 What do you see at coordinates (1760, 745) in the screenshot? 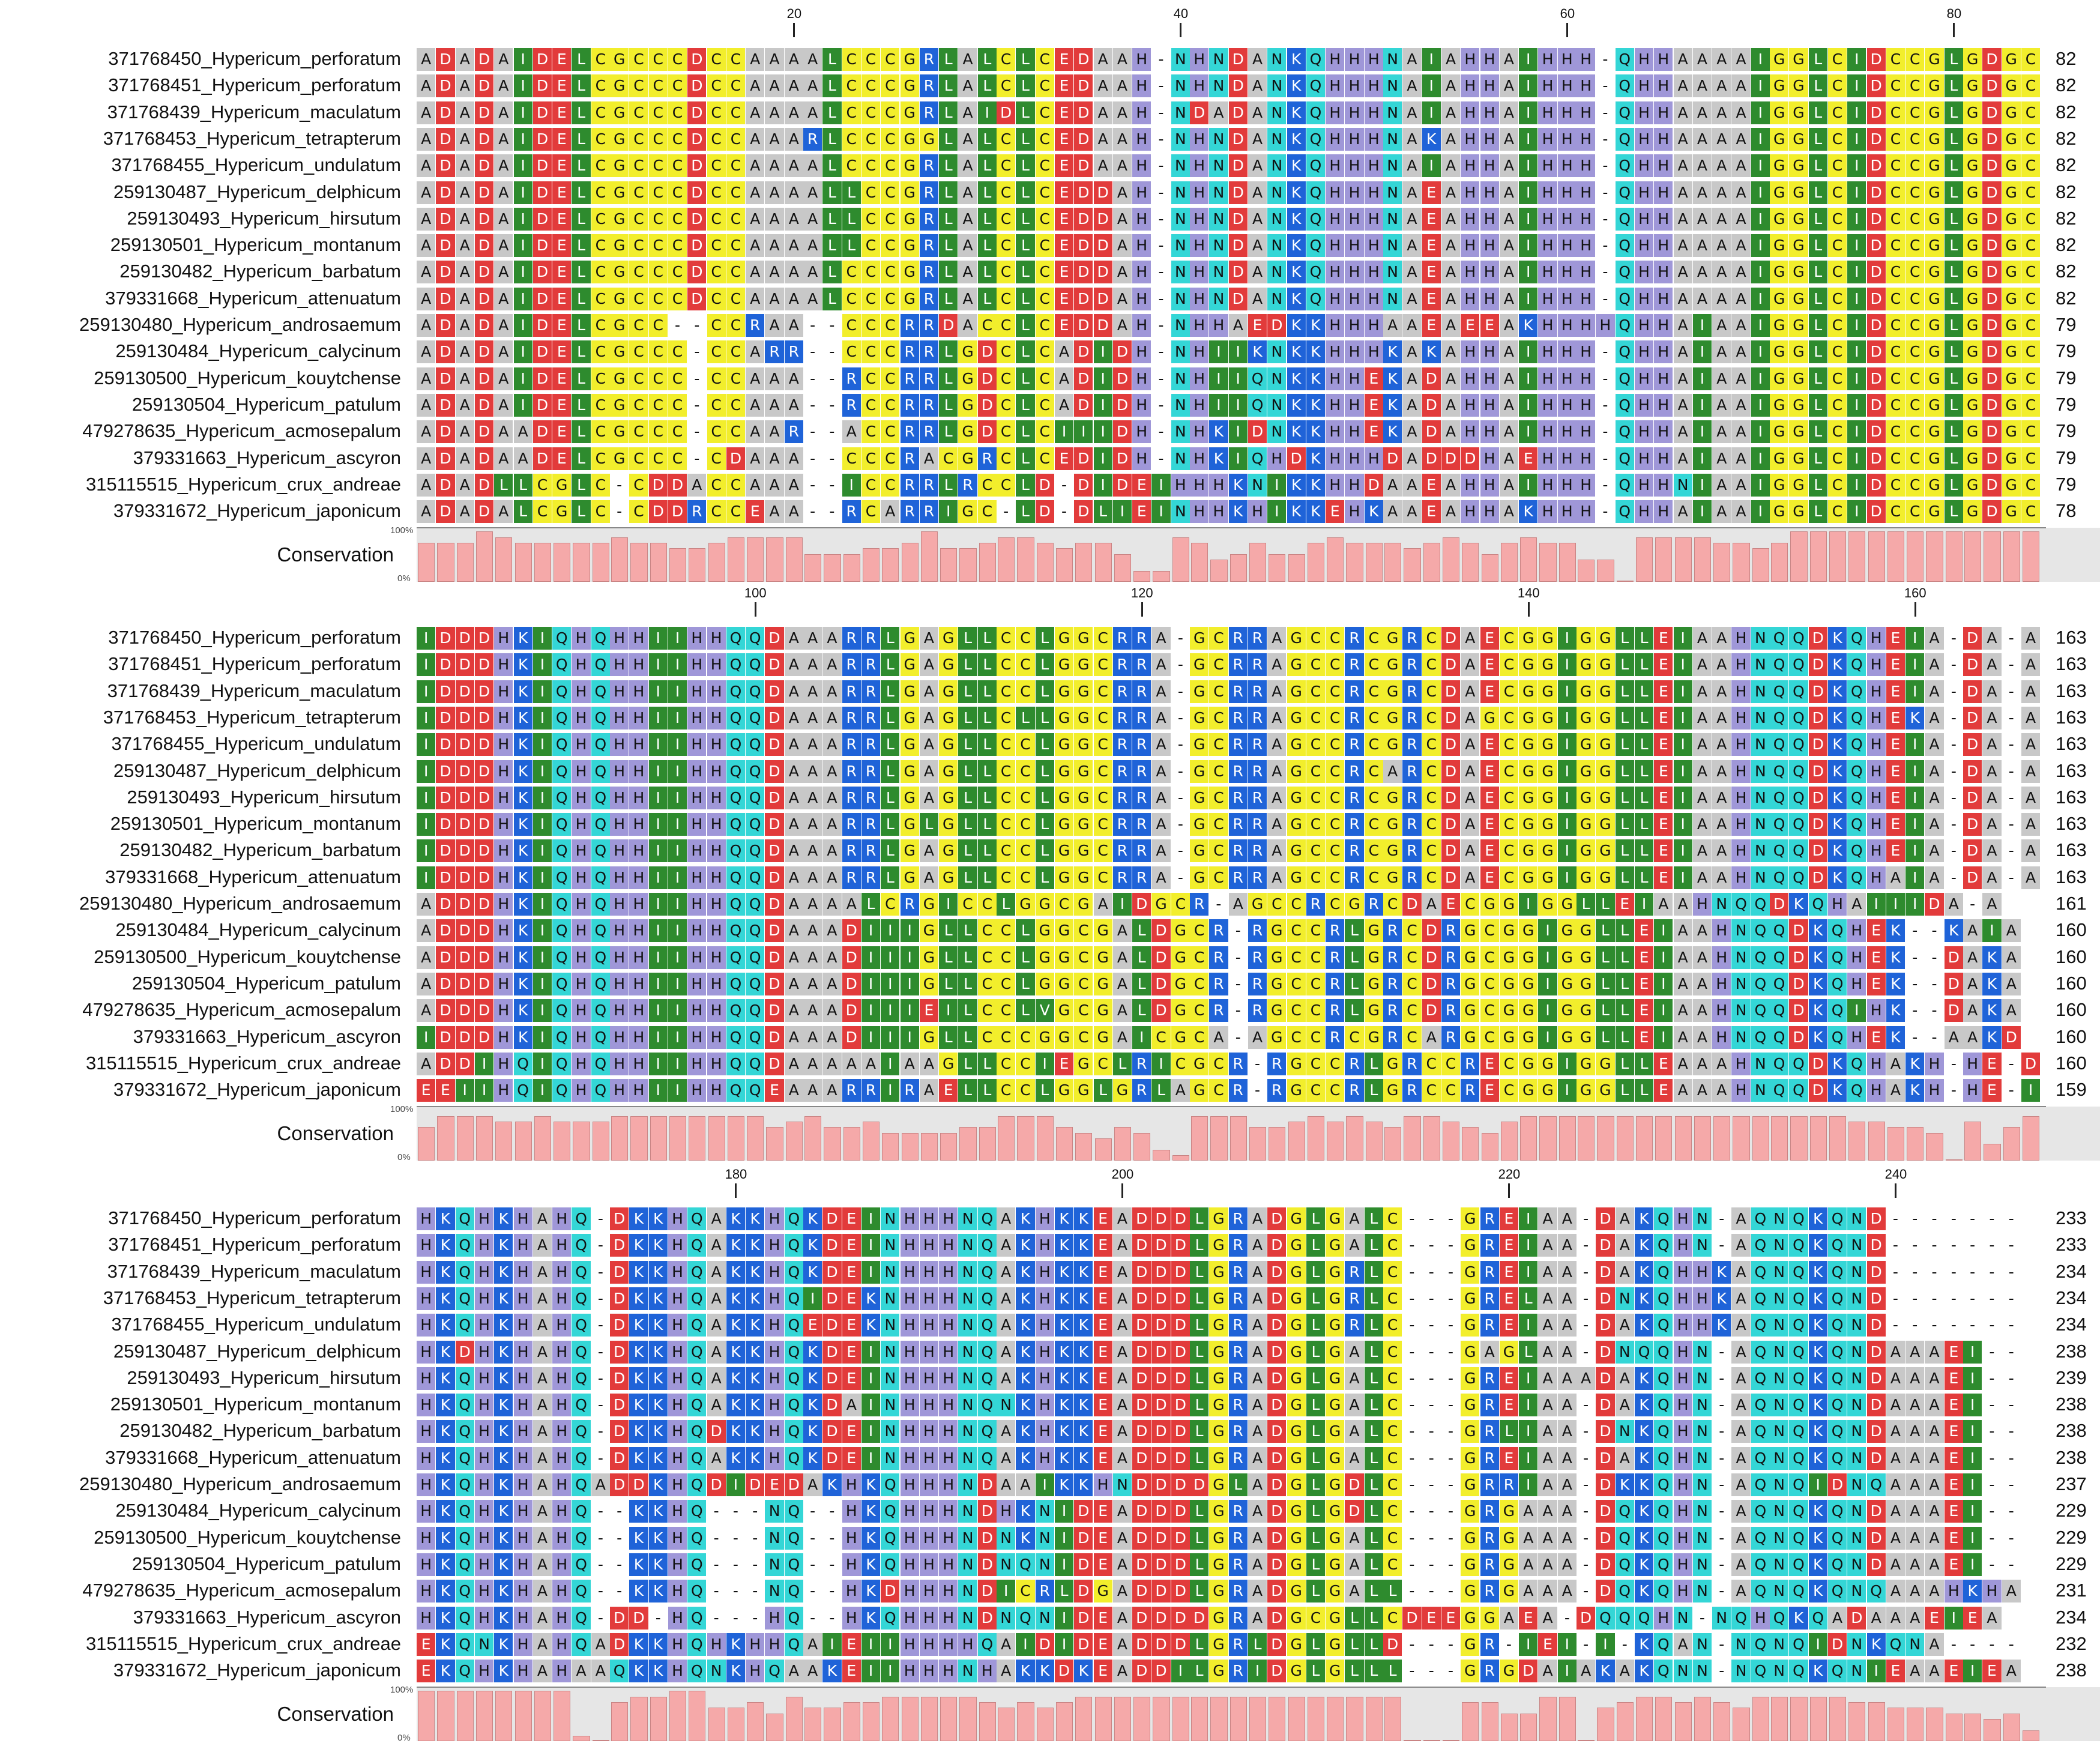
I see `residue: N` at bounding box center [1760, 745].